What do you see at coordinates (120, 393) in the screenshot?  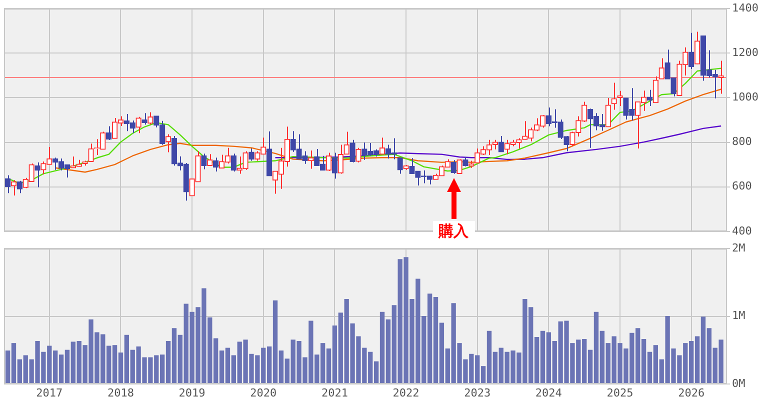 I see `x-tick-label: 2018` at bounding box center [120, 393].